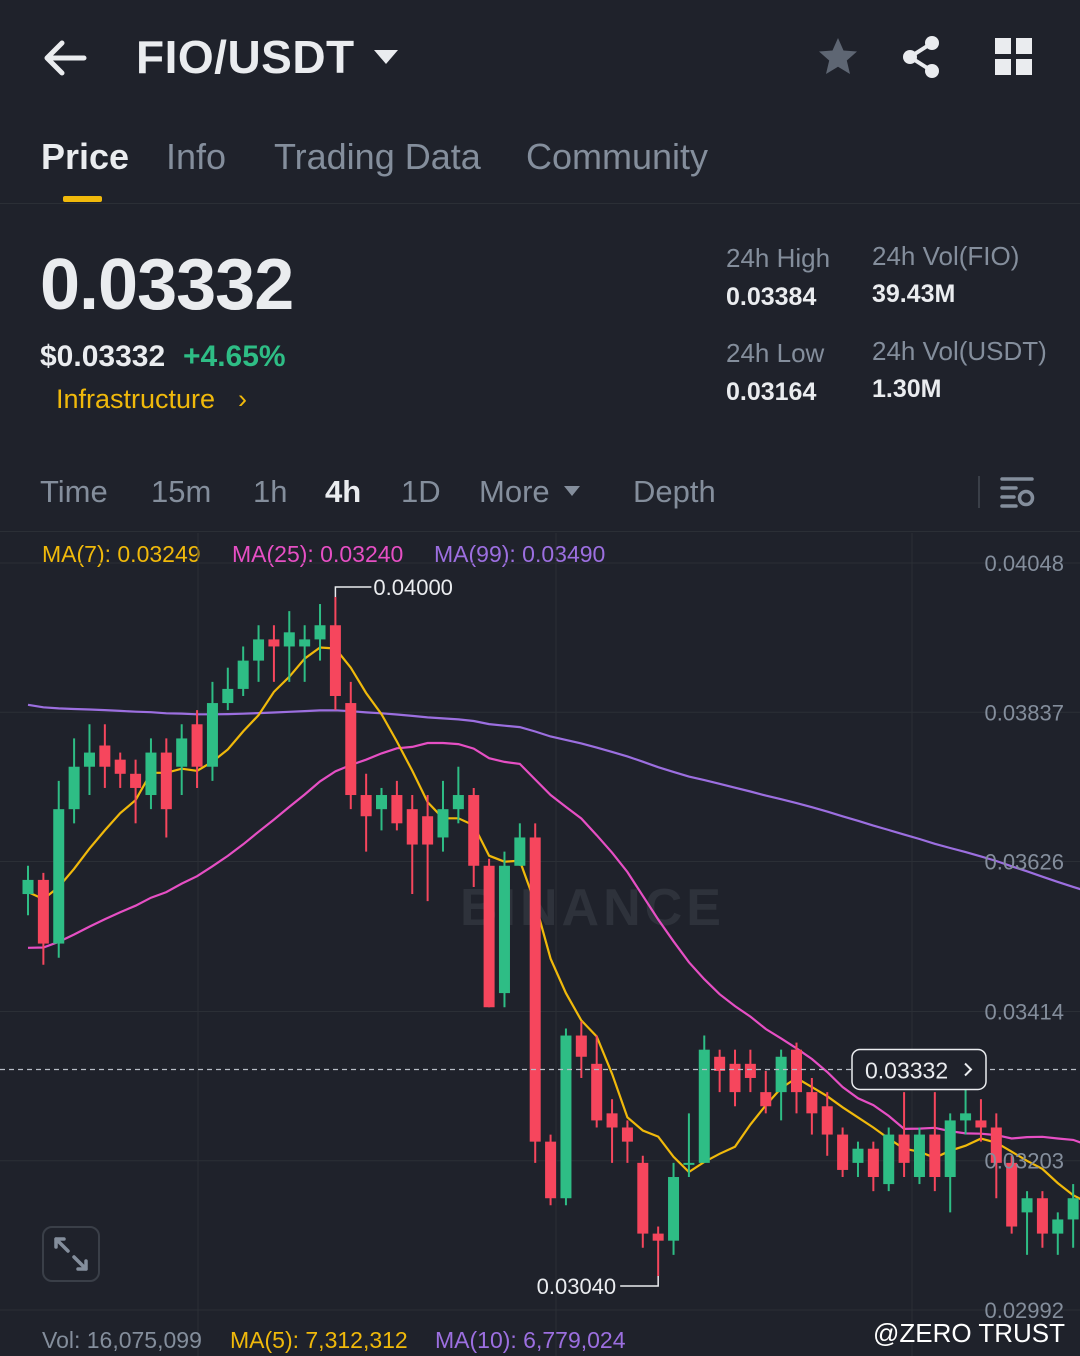  Describe the element at coordinates (242, 399) in the screenshot. I see `chevron-right-icon: ›` at that location.